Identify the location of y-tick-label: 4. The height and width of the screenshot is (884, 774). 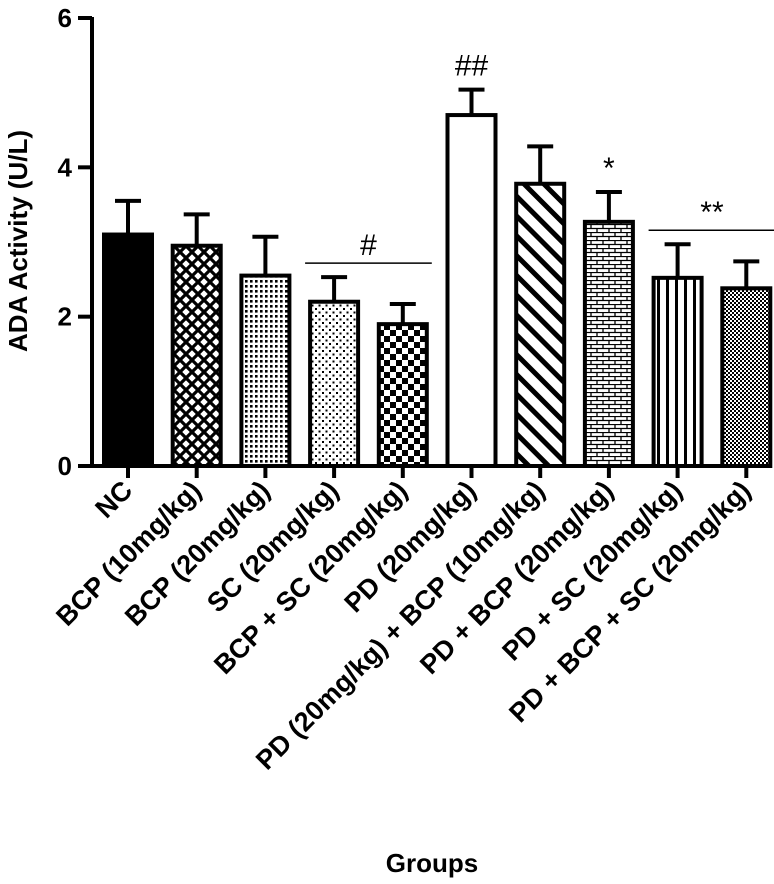
(65, 167).